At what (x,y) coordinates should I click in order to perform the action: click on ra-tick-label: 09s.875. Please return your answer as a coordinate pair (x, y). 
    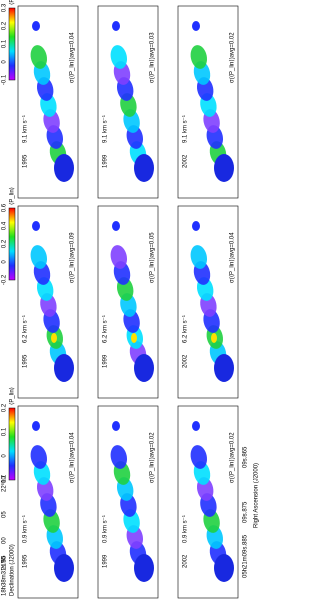
    Looking at the image, I should click on (246, 512).